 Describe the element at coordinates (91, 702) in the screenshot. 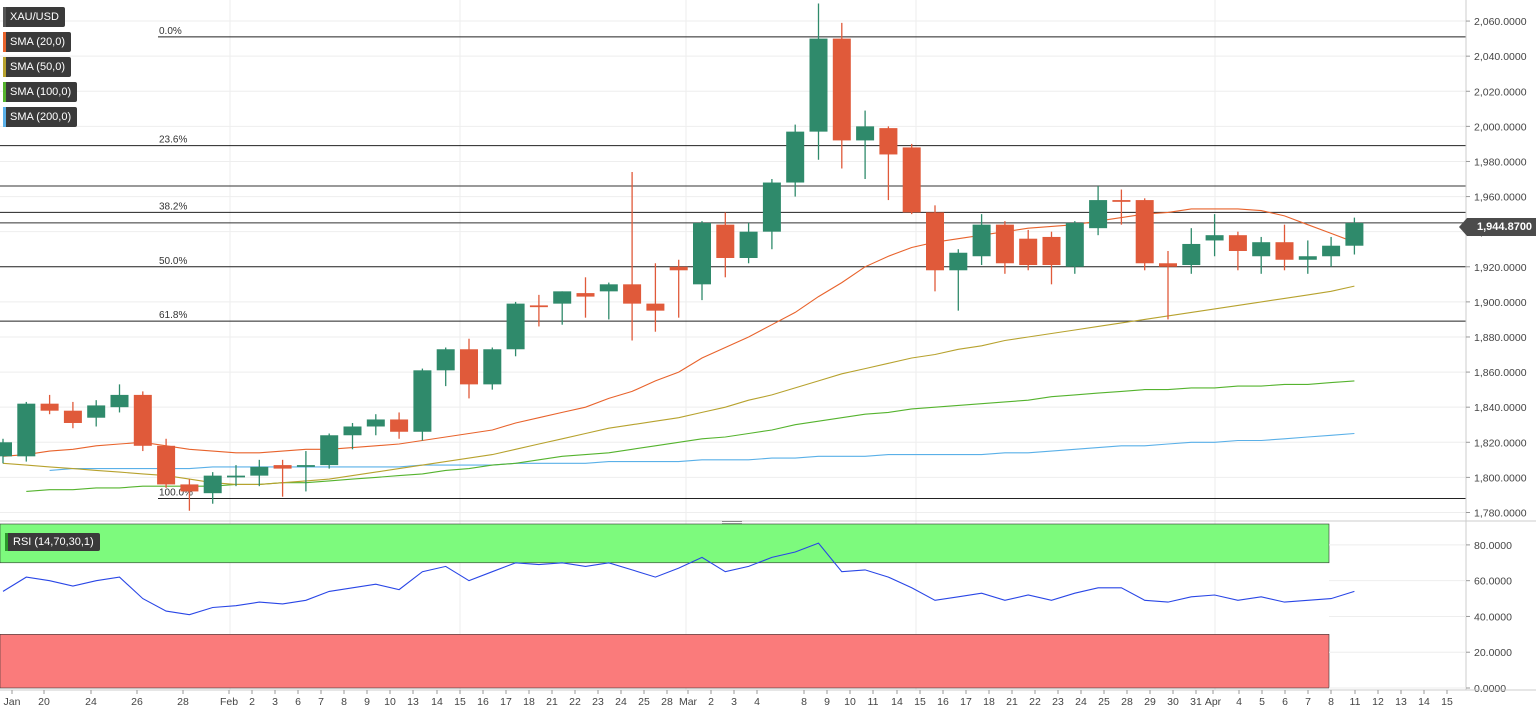

I see `time-tick-label: 24` at that location.